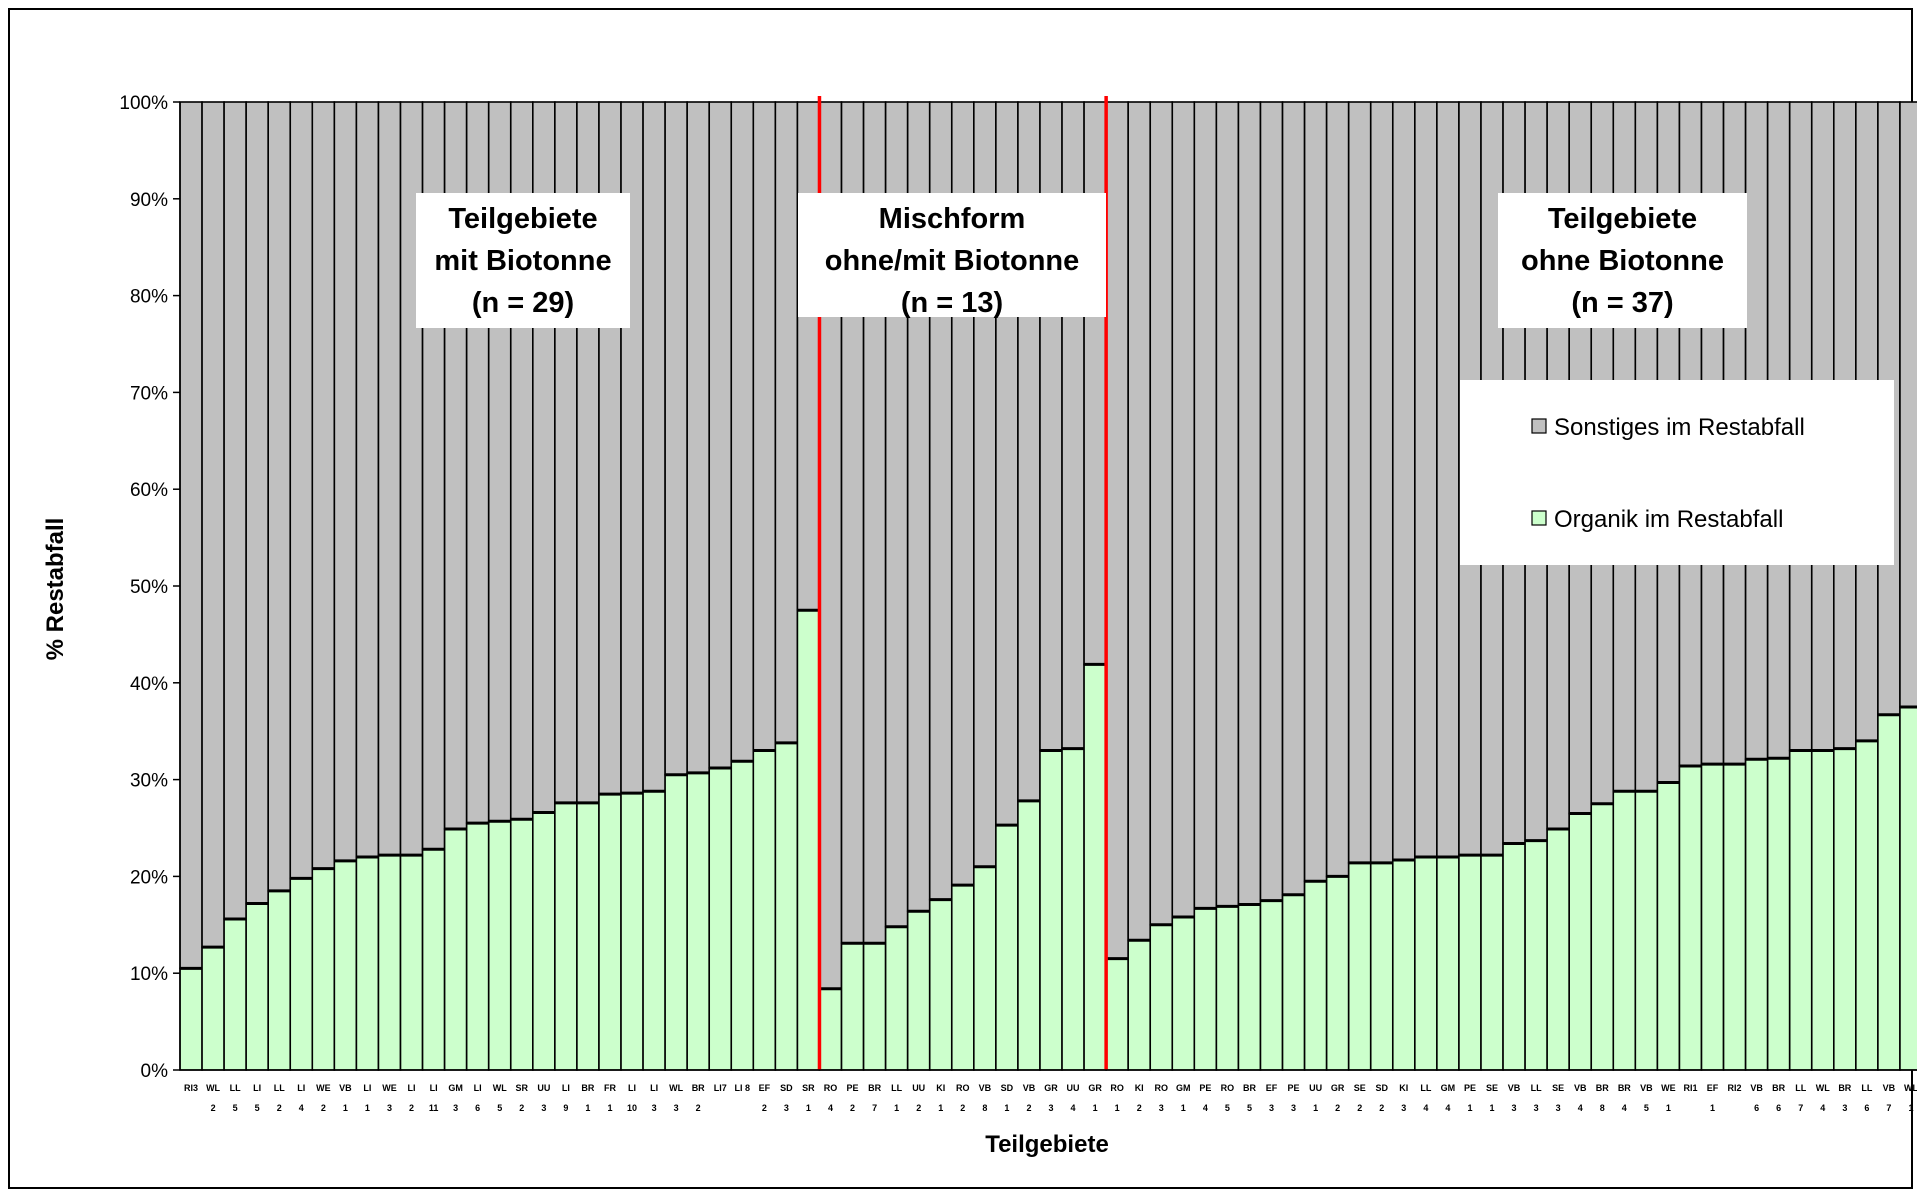 The image size is (1917, 1193). I want to click on group-label-line: mit Biotonne, so click(522, 261).